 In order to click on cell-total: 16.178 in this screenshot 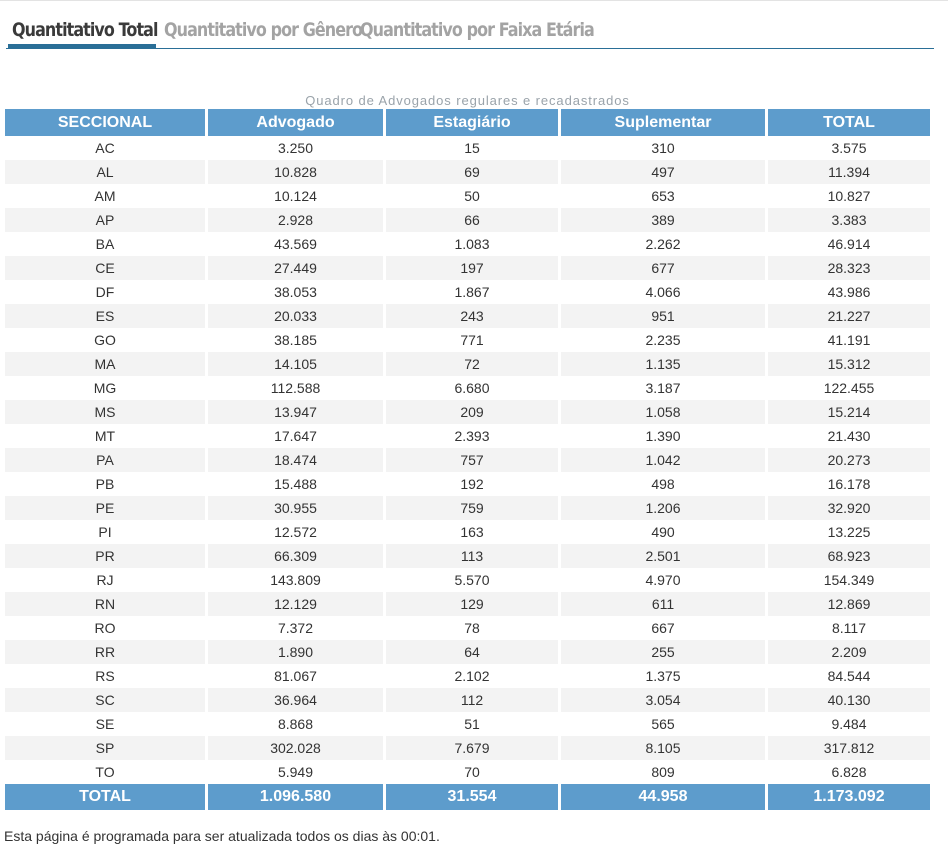, I will do `click(849, 484)`.